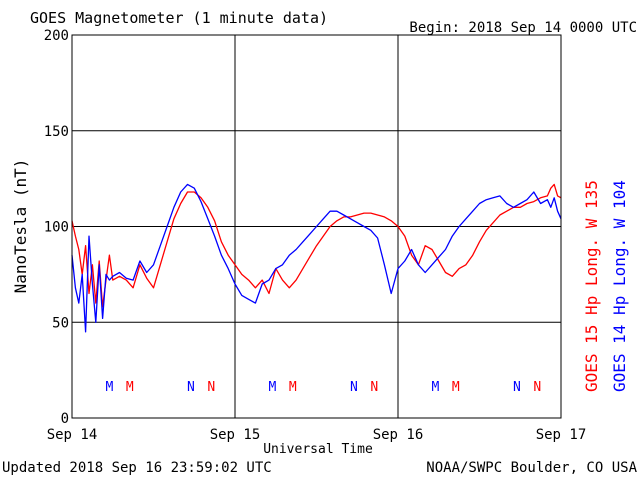 The height and width of the screenshot is (485, 640). Describe the element at coordinates (65, 419) in the screenshot. I see `y-tick-label: 0` at that location.